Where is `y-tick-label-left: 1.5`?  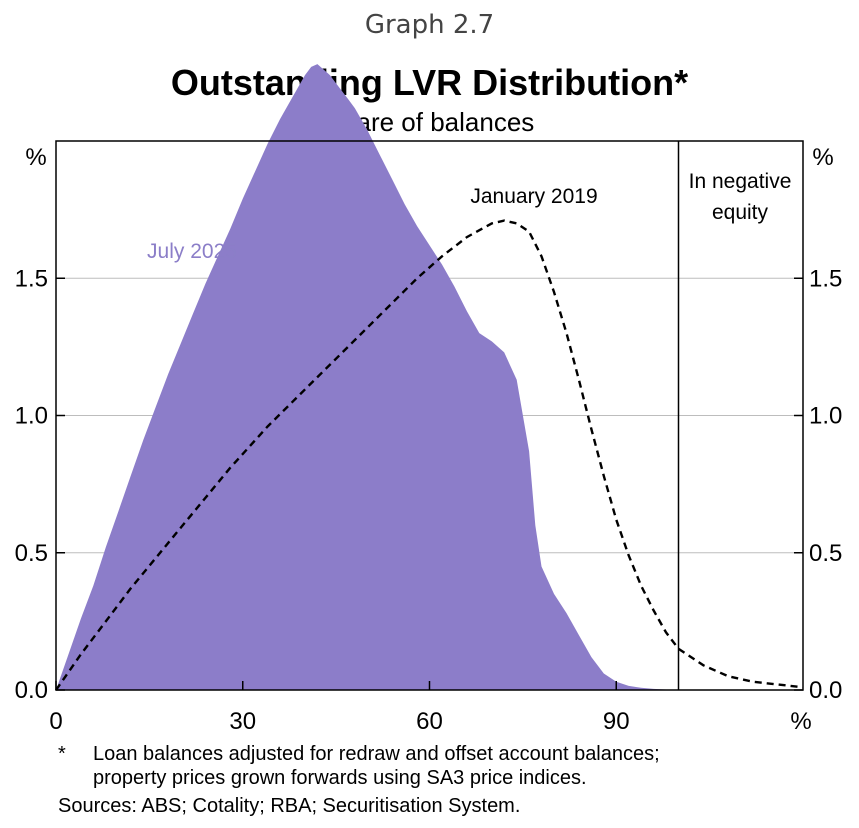 y-tick-label-left: 1.5 is located at coordinates (31, 278).